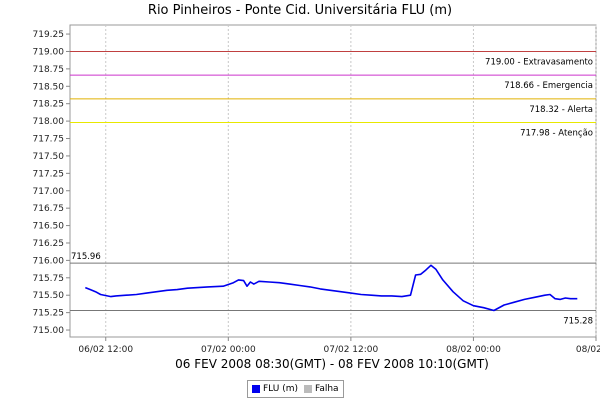 Image resolution: width=600 pixels, height=400 pixels. I want to click on bound-label: 715.96, so click(86, 257).